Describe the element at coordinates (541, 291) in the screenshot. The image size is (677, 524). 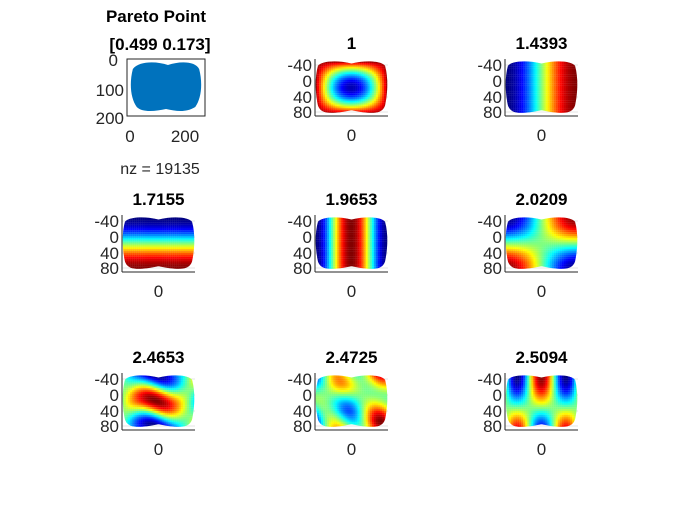
I see `mode-5-xtick-0: 0` at that location.